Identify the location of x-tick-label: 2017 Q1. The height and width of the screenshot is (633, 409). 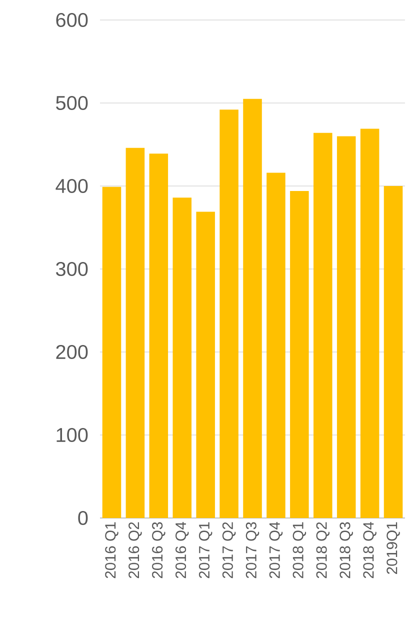
(205, 550).